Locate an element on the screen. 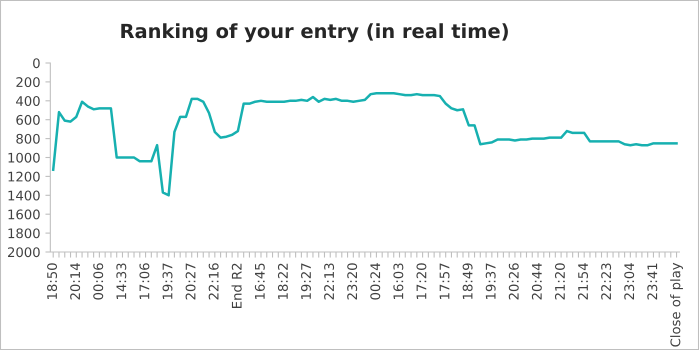  y-tick-label: 200 is located at coordinates (28, 82).